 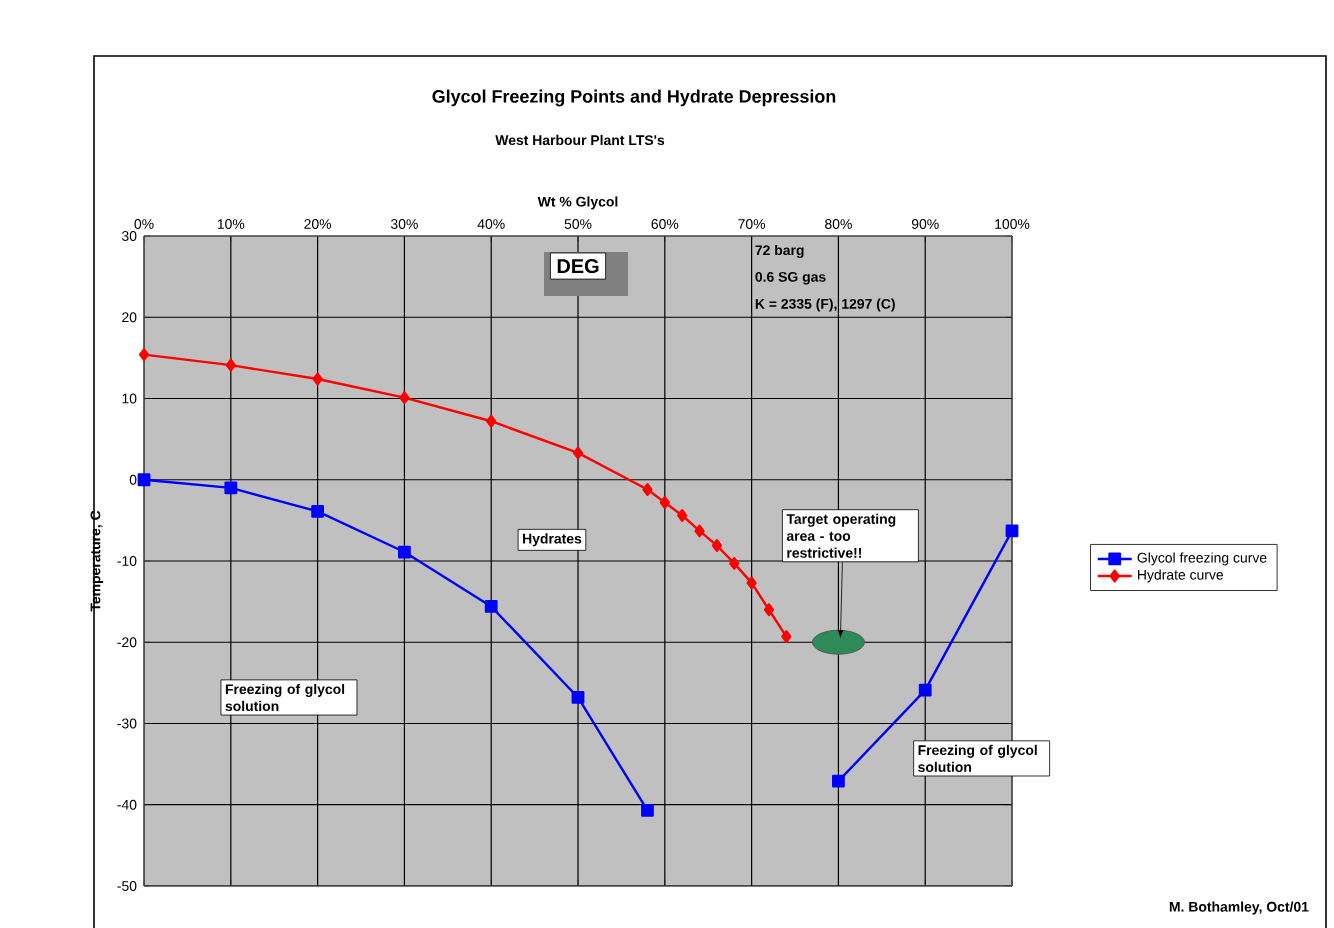 I want to click on annotation: DEG, so click(x=578, y=266).